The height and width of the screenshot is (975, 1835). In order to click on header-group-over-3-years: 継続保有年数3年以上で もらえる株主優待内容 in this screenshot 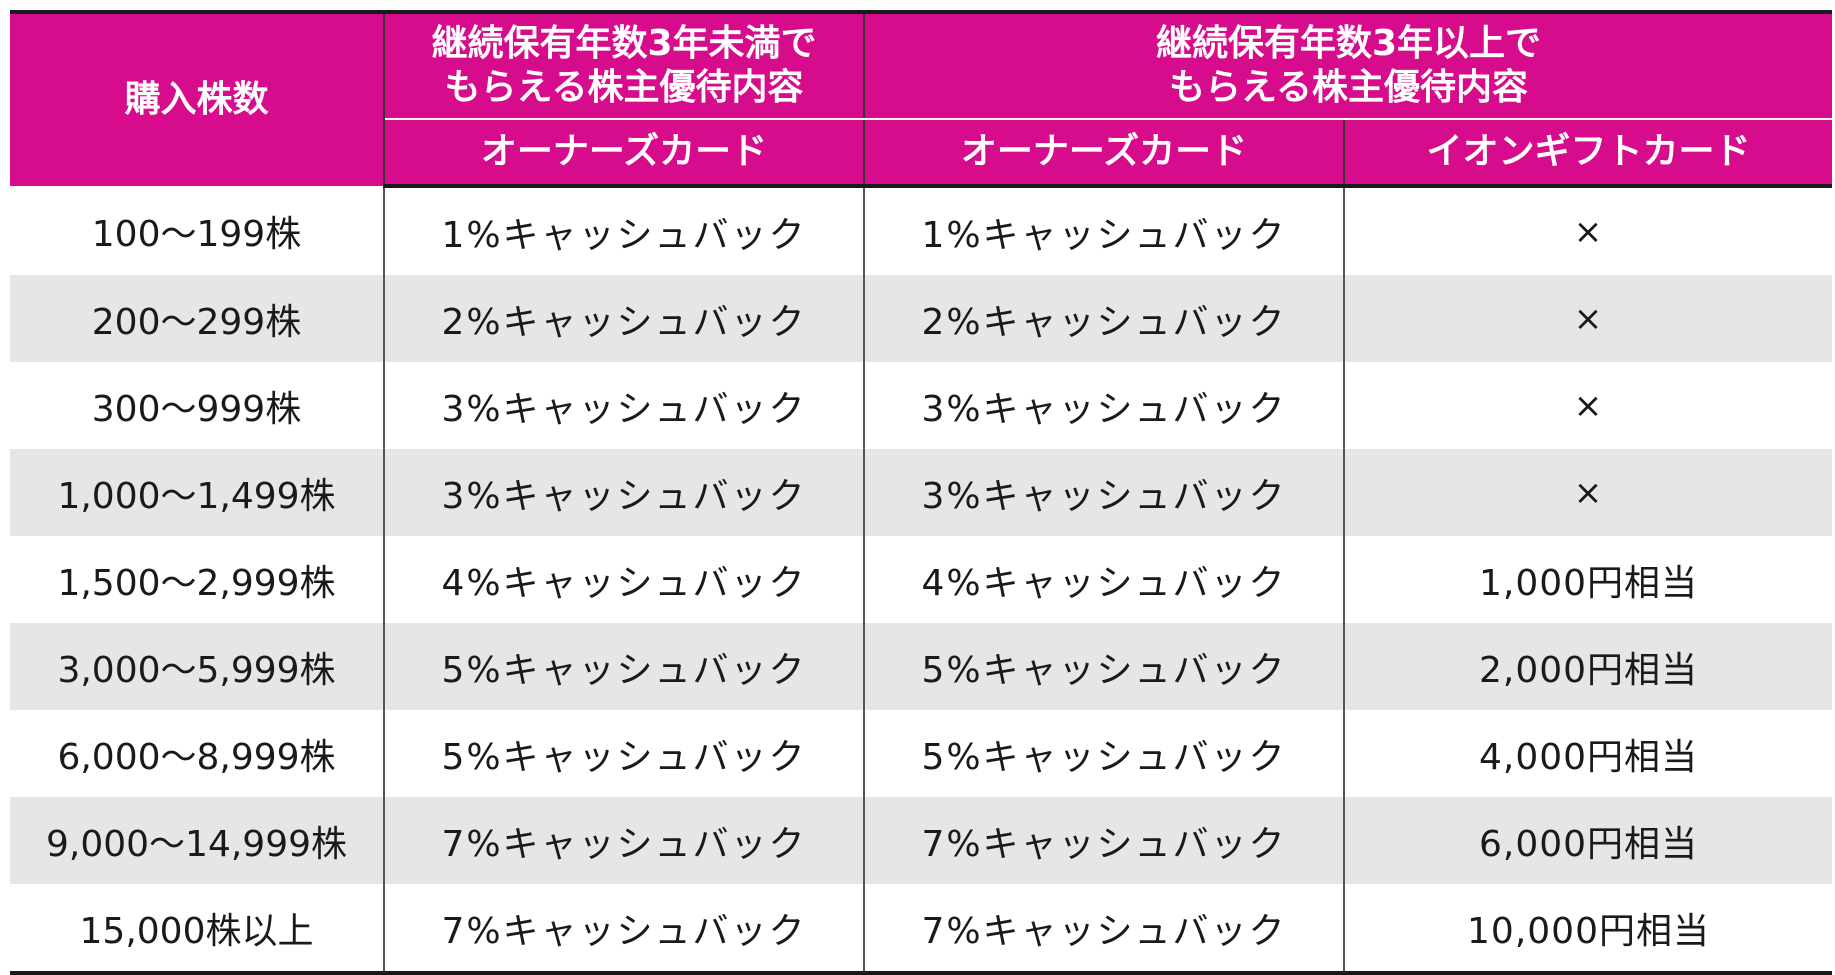, I will do `click(1347, 66)`.